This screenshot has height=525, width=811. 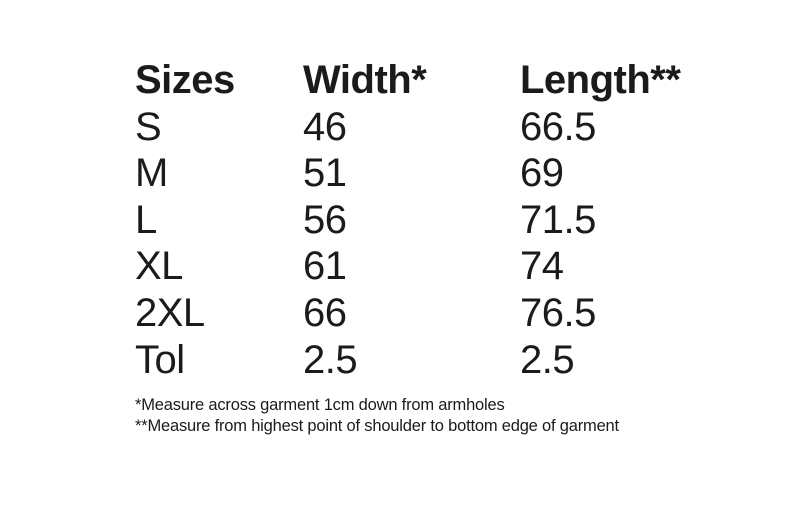 What do you see at coordinates (159, 266) in the screenshot?
I see `size-cell: XL` at bounding box center [159, 266].